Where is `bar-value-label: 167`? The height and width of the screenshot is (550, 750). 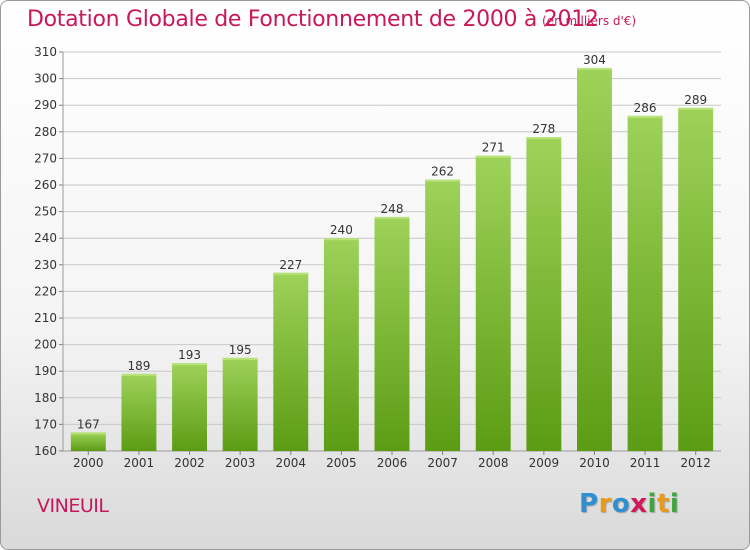
bar-value-label: 167 is located at coordinates (88, 424).